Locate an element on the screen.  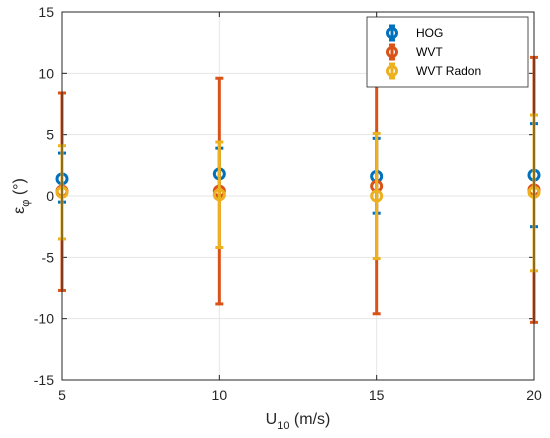
legend-item: HOG is located at coordinates (414, 33).